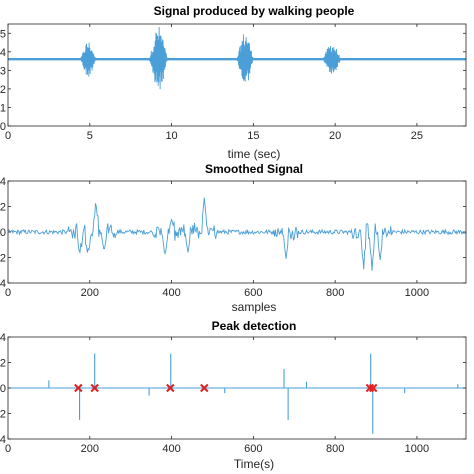 The width and height of the screenshot is (474, 474). I want to click on chart2-xtick-label: 800, so click(335, 449).